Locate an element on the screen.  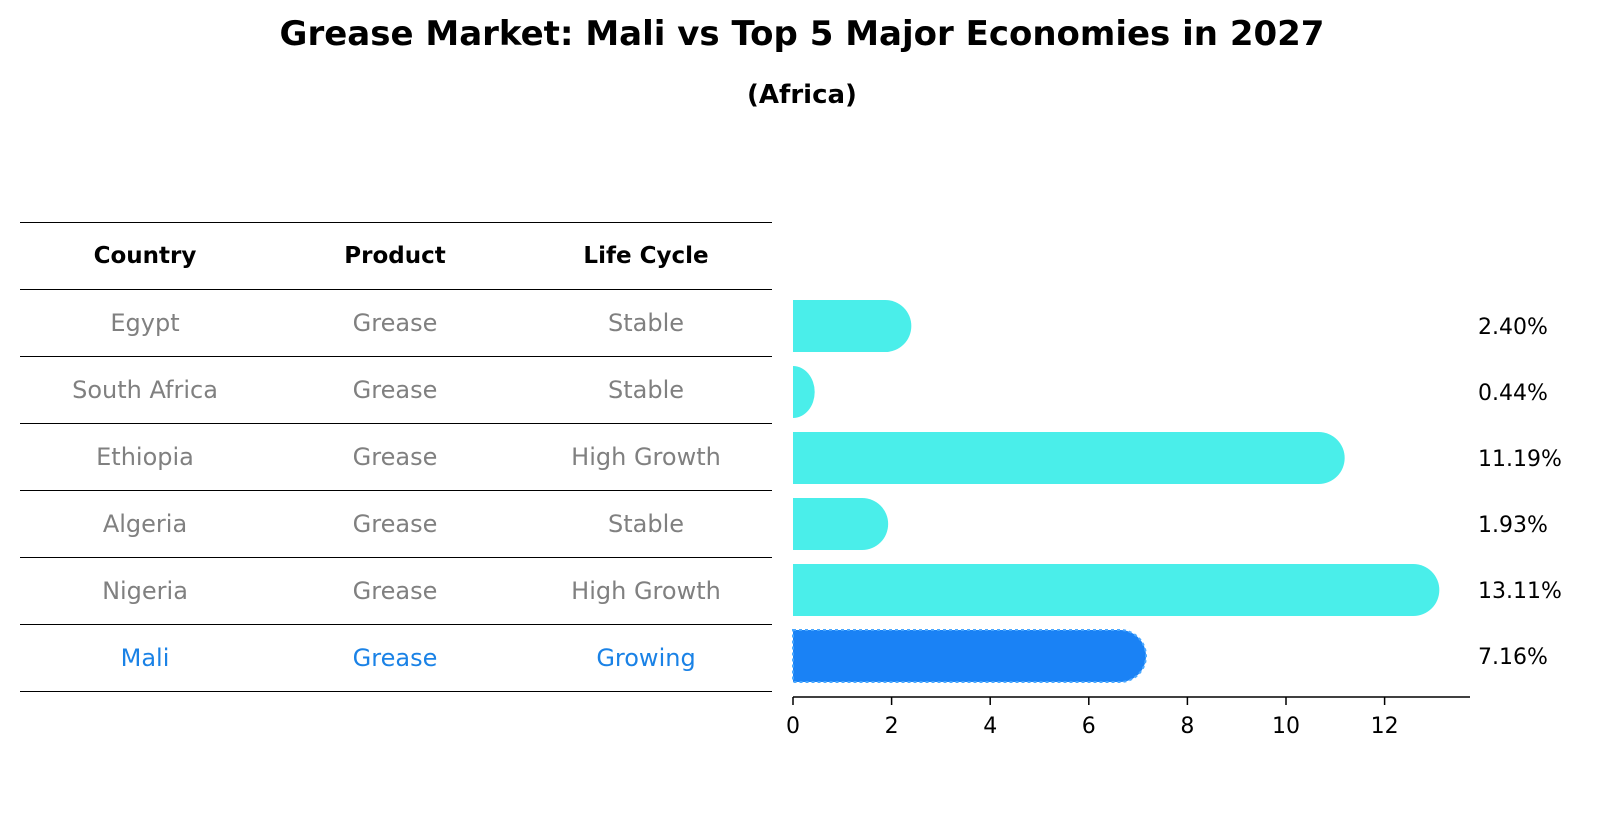
bar-mali is located at coordinates (969, 656).